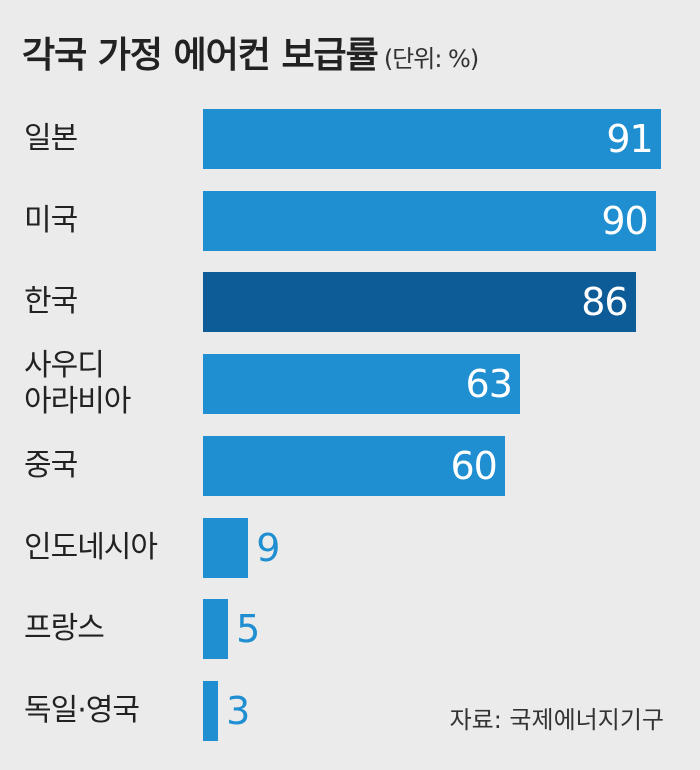 This screenshot has width=700, height=770. Describe the element at coordinates (624, 220) in the screenshot. I see `value-label: 90` at that location.